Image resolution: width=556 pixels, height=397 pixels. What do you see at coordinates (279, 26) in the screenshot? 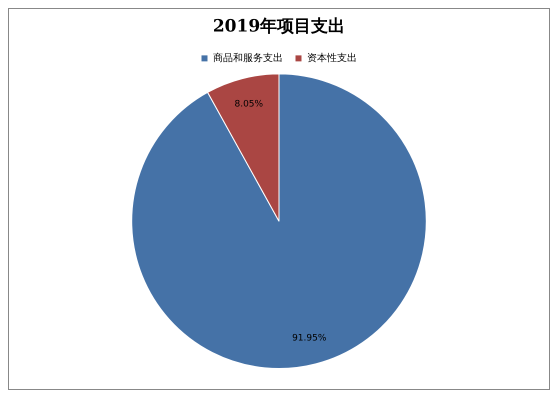
I see `chart-title: 2019年项目支出` at bounding box center [279, 26].